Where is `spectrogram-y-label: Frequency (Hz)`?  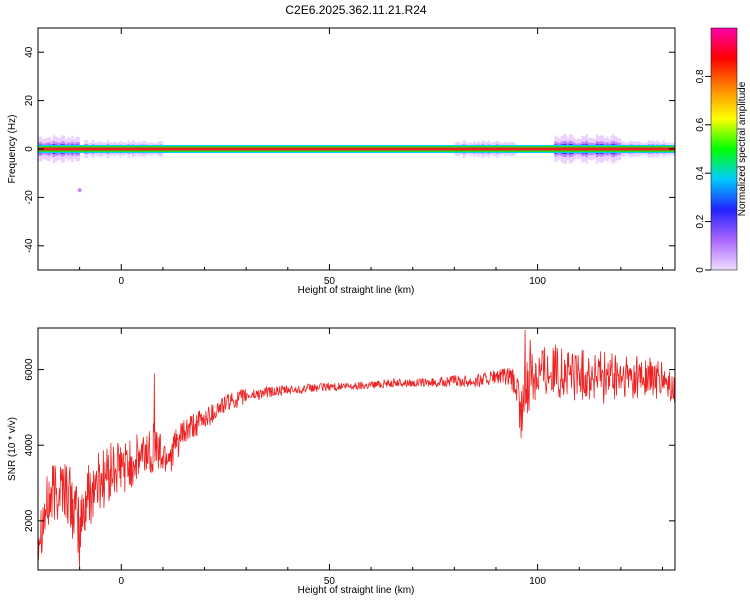 spectrogram-y-label: Frequency (Hz) is located at coordinates (12, 149).